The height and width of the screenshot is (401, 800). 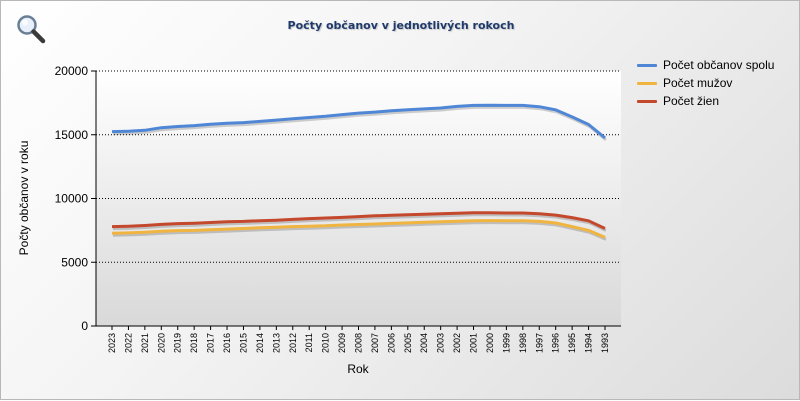 What do you see at coordinates (72, 199) in the screenshot?
I see `y-tick-label: 10000` at bounding box center [72, 199].